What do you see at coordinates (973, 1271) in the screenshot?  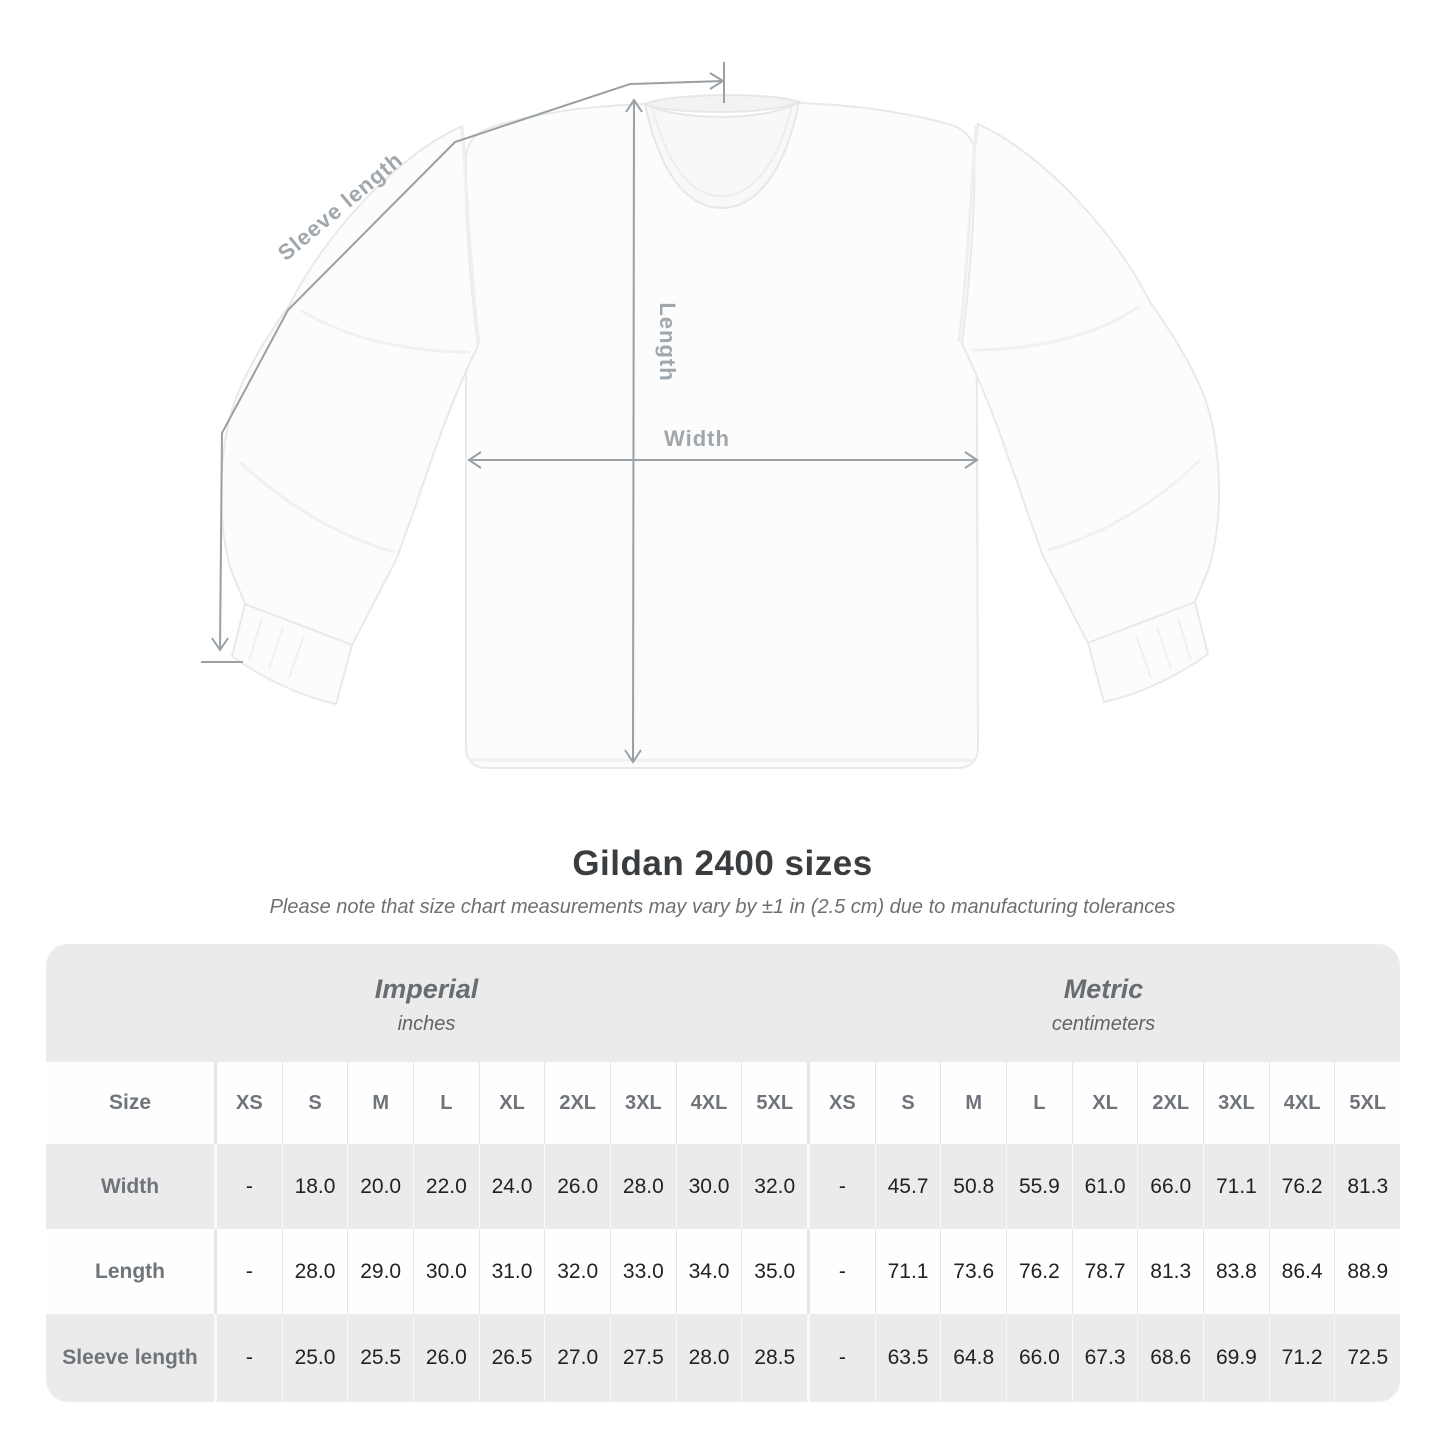 I see `table-cell: 73.6` at bounding box center [973, 1271].